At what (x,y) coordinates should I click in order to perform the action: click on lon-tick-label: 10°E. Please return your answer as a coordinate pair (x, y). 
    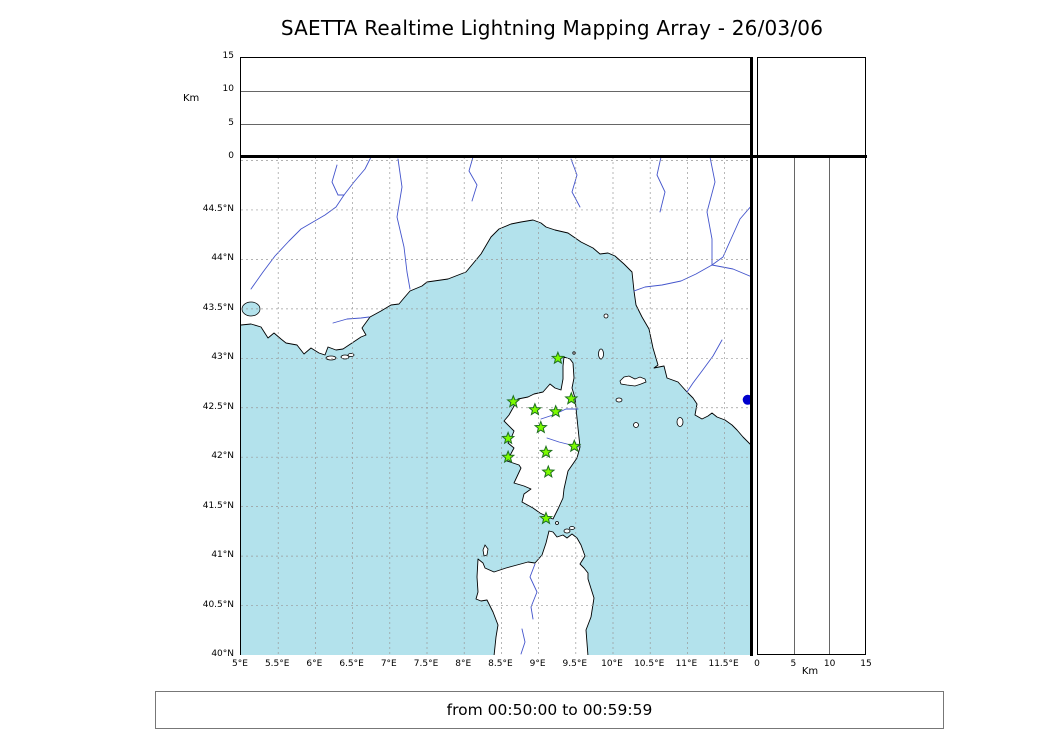
    Looking at the image, I should click on (612, 664).